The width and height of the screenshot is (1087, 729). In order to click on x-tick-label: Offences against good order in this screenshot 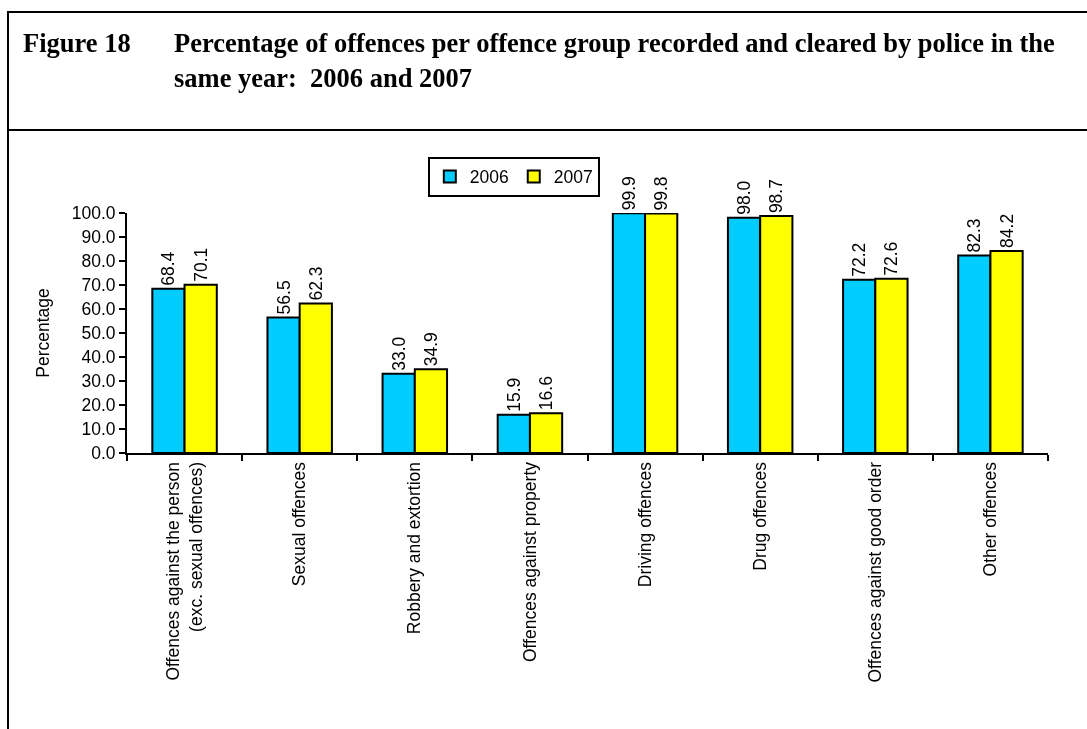, I will do `click(875, 572)`.